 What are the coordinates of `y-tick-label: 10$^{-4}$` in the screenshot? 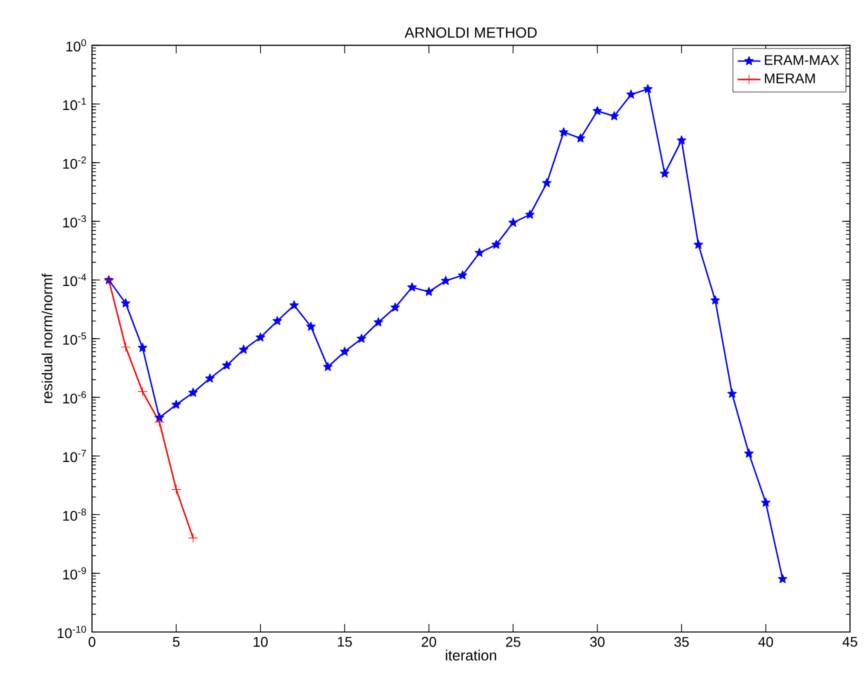 It's located at (74, 280).